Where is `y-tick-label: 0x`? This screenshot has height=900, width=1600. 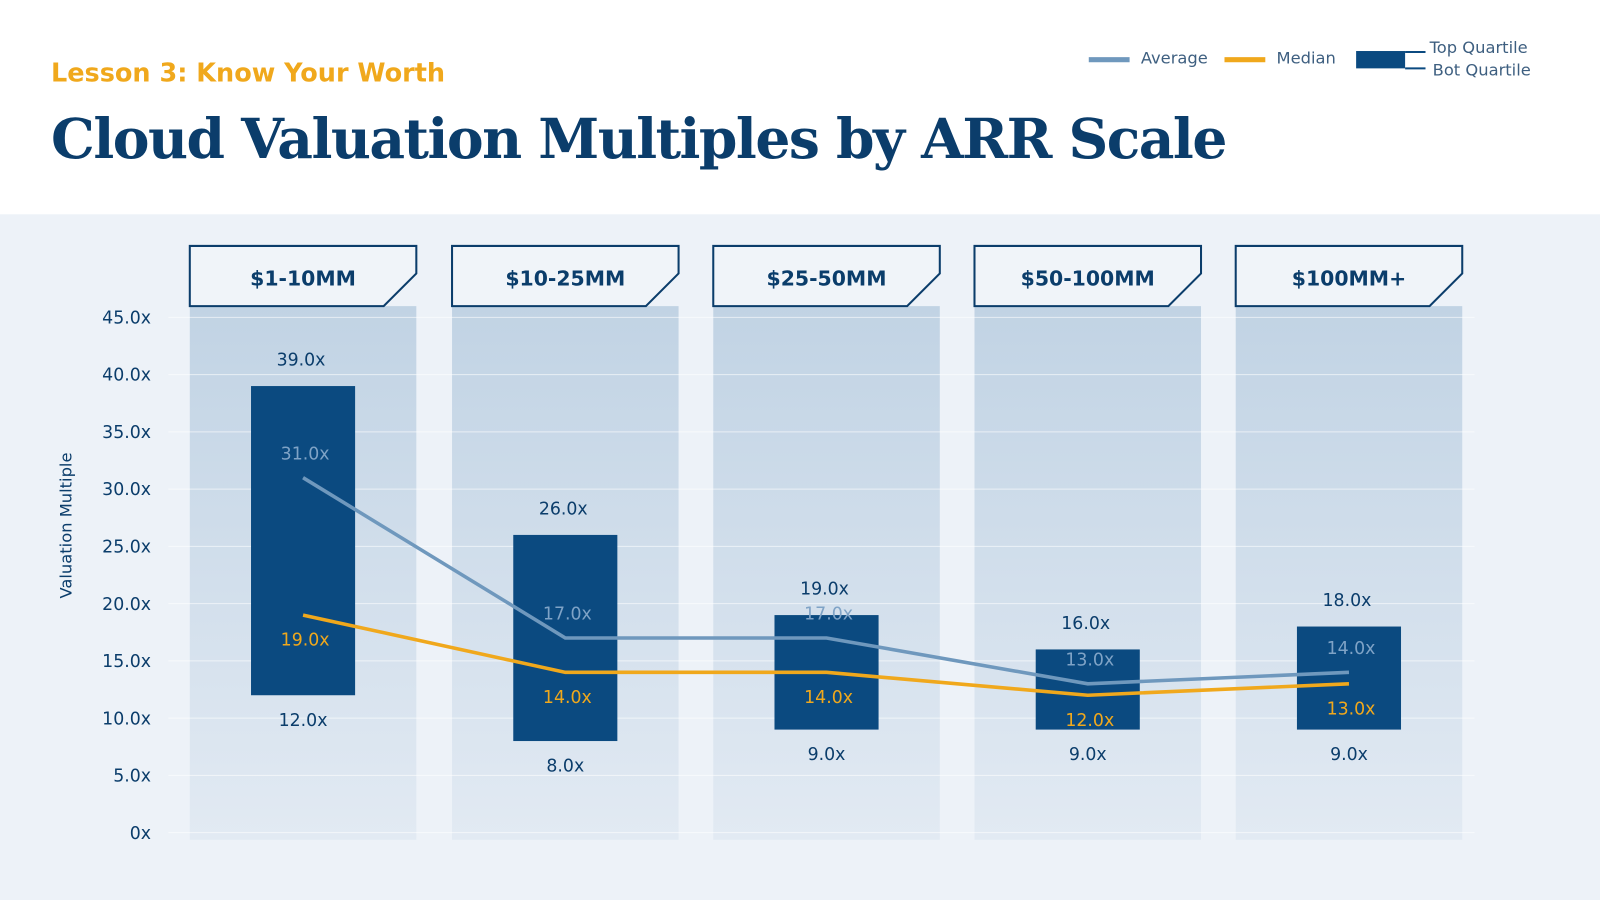 y-tick-label: 0x is located at coordinates (140, 834).